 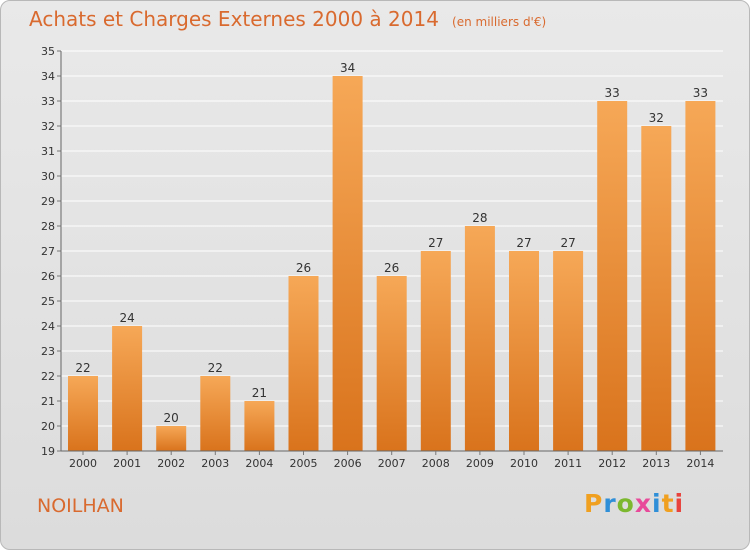 What do you see at coordinates (259, 393) in the screenshot?
I see `data-label: 21` at bounding box center [259, 393].